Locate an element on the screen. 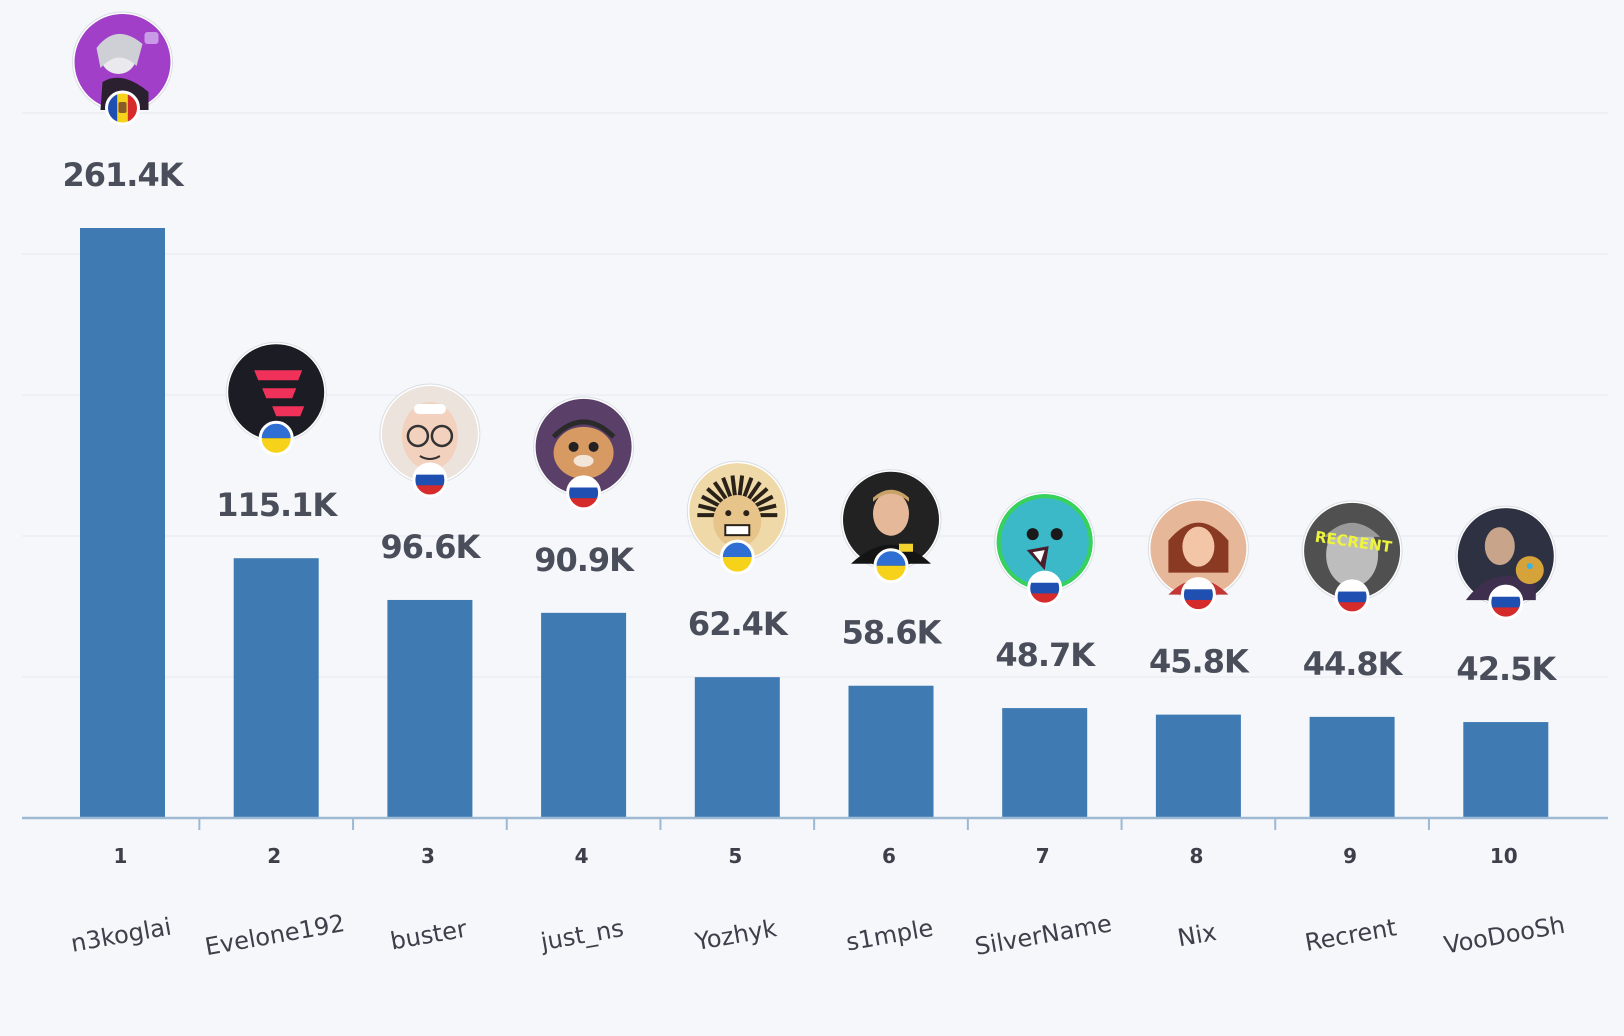 This screenshot has height=1036, width=1624. rank-label: 1 is located at coordinates (121, 856).